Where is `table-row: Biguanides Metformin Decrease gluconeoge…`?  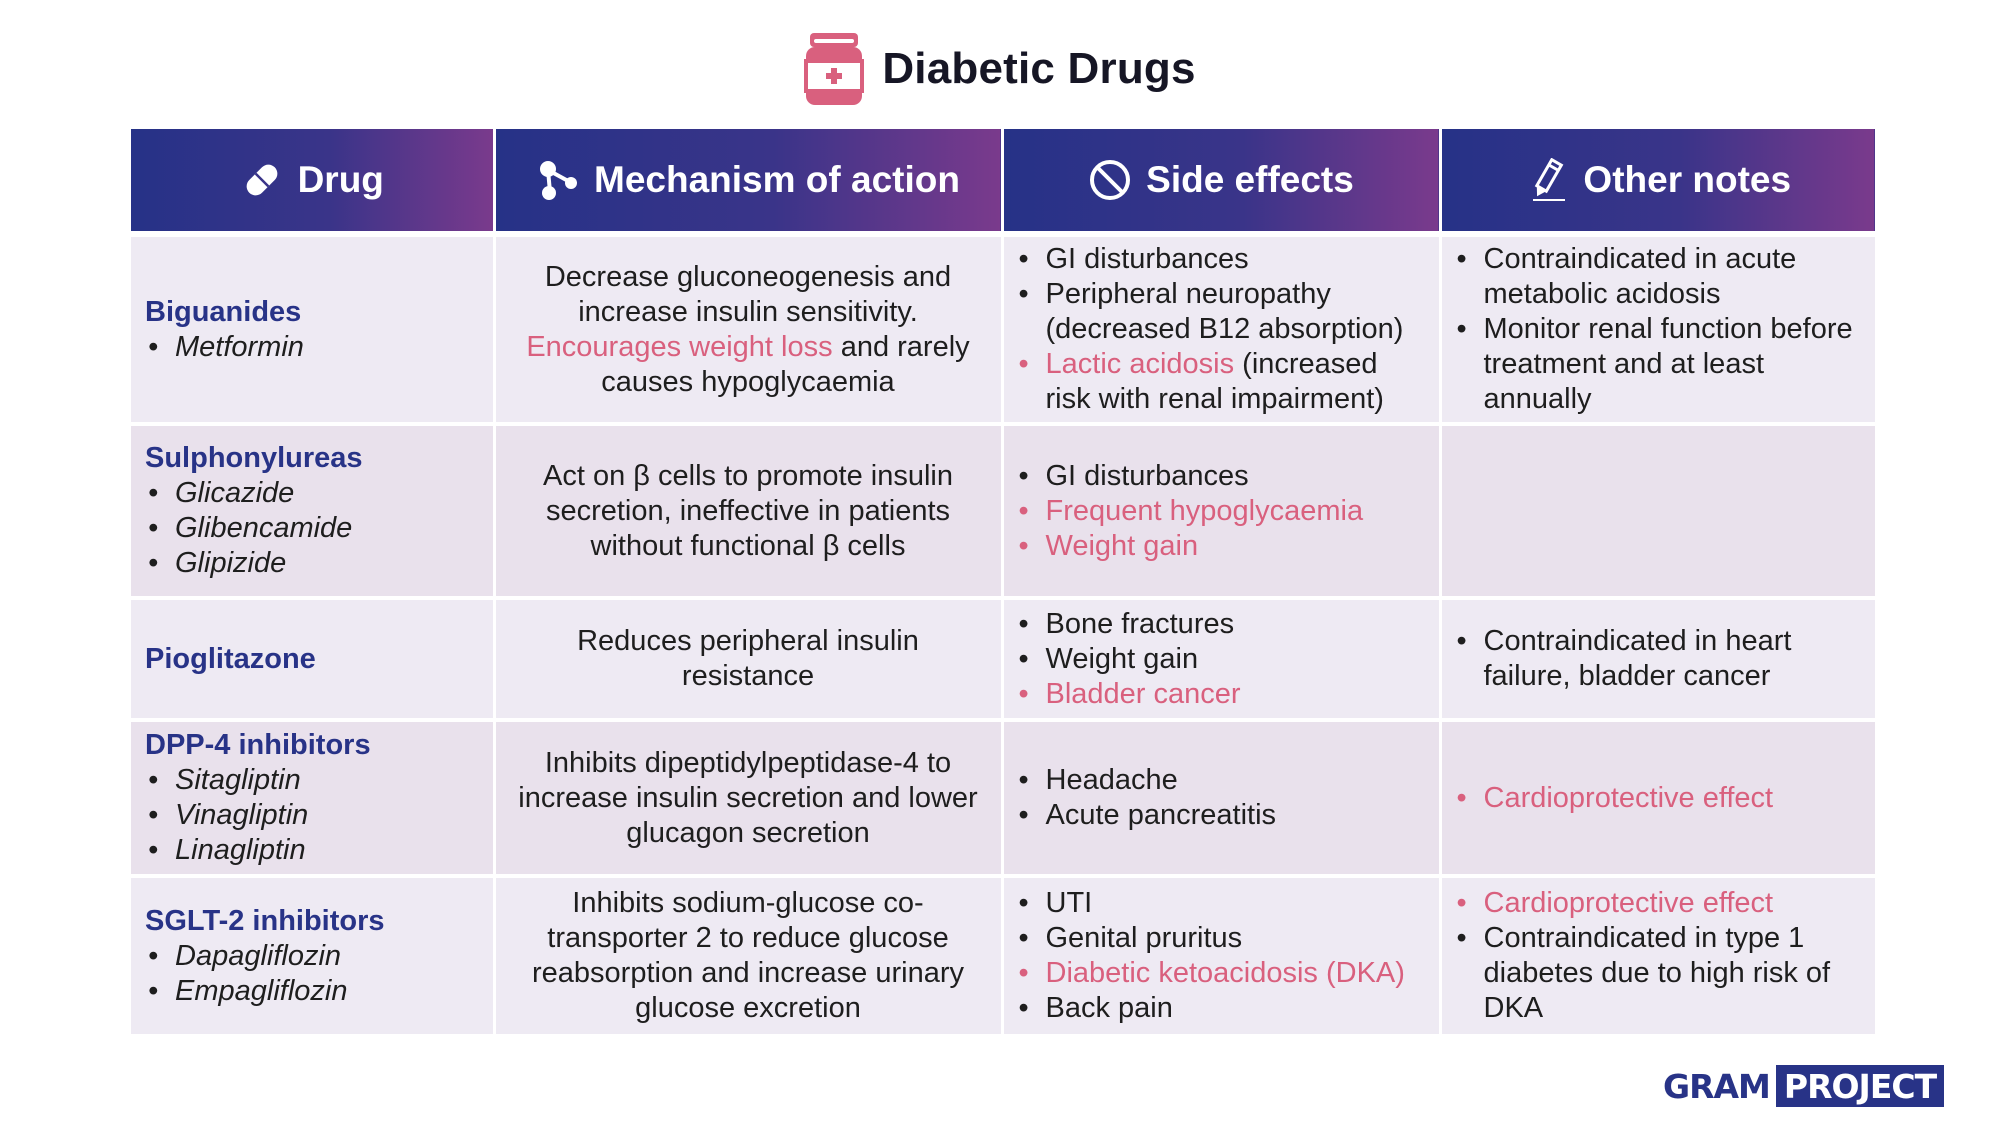
table-row: Biguanides Metformin Decrease gluconeoge… is located at coordinates (1003, 327).